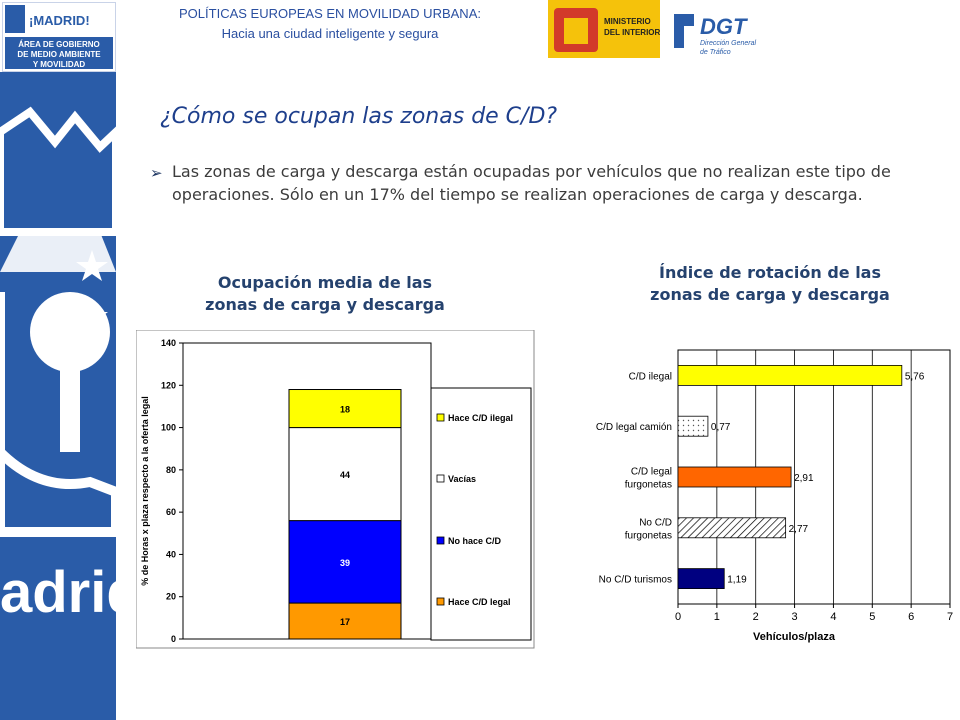  What do you see at coordinates (794, 637) in the screenshot?
I see `chart2-xlabel: Vehículos/plaza` at bounding box center [794, 637].